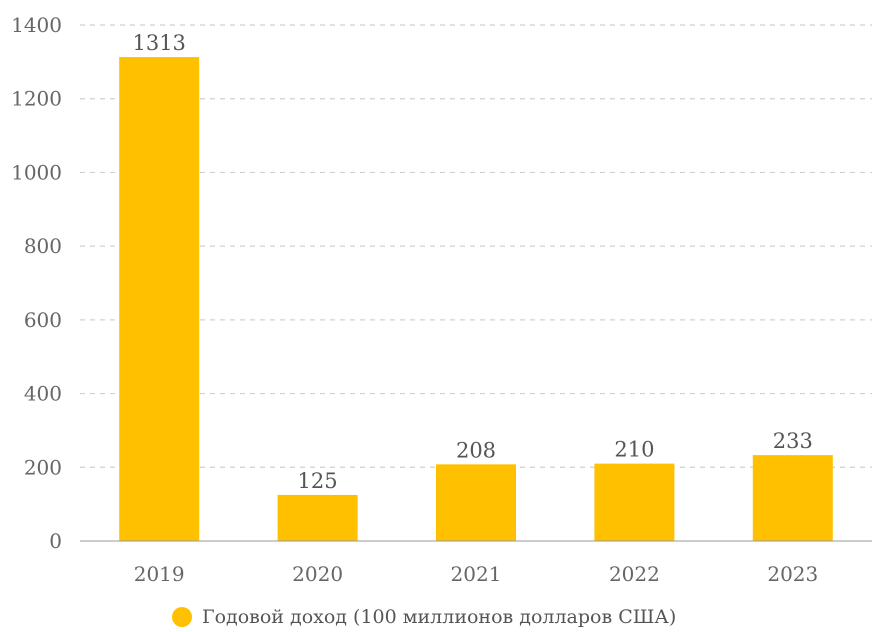 This screenshot has height=632, width=877. Describe the element at coordinates (476, 450) in the screenshot. I see `data-label: 208` at that location.